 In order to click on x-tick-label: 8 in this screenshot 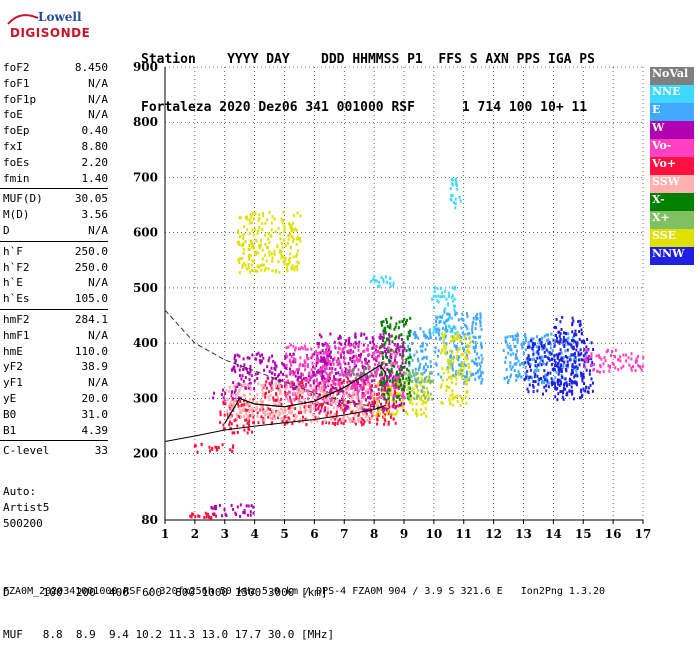, I will do `click(374, 534)`.